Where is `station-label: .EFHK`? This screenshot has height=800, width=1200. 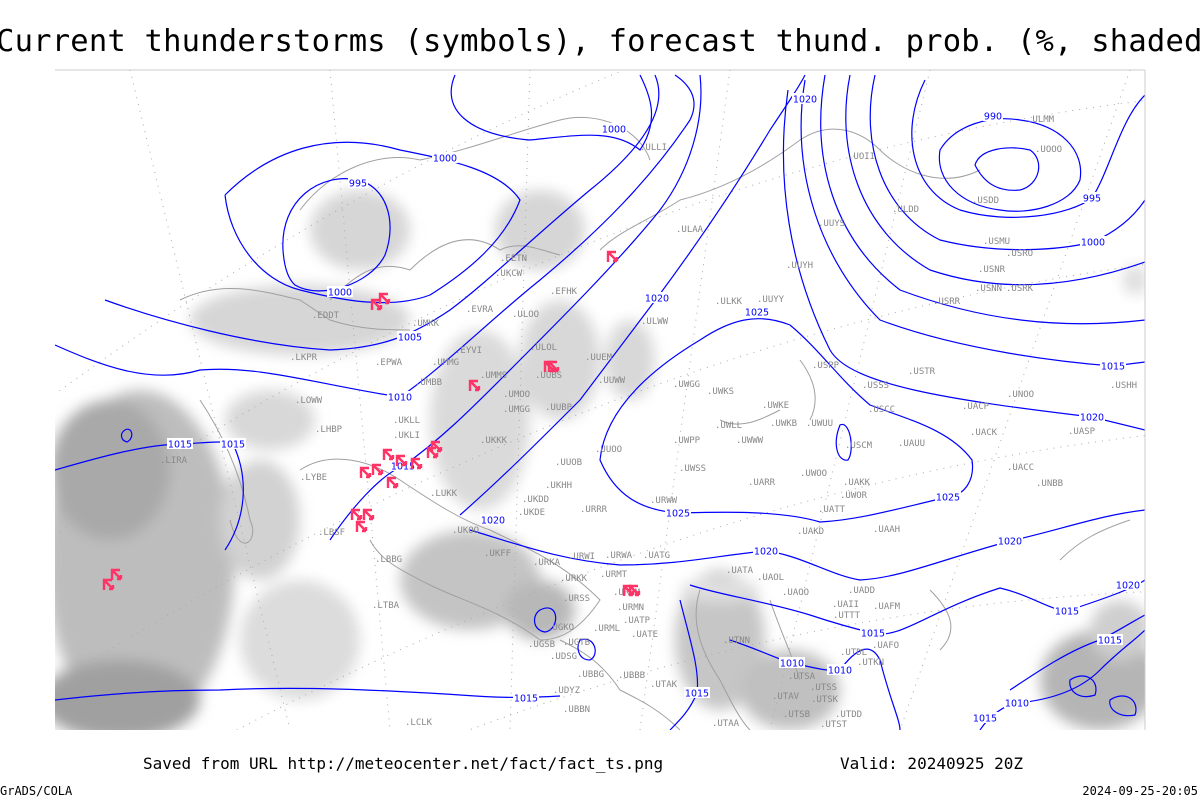 station-label: .EFHK is located at coordinates (564, 292).